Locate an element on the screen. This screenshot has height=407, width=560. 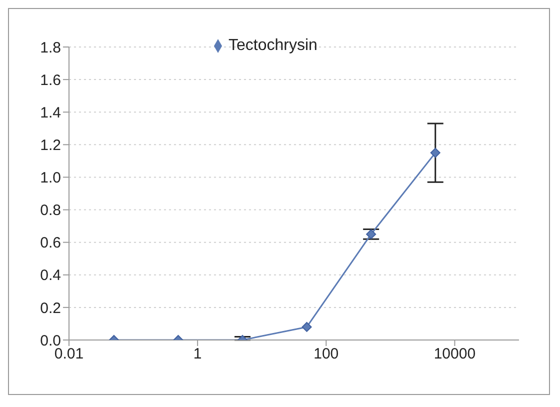
x-tick-label: 100 is located at coordinates (326, 354).